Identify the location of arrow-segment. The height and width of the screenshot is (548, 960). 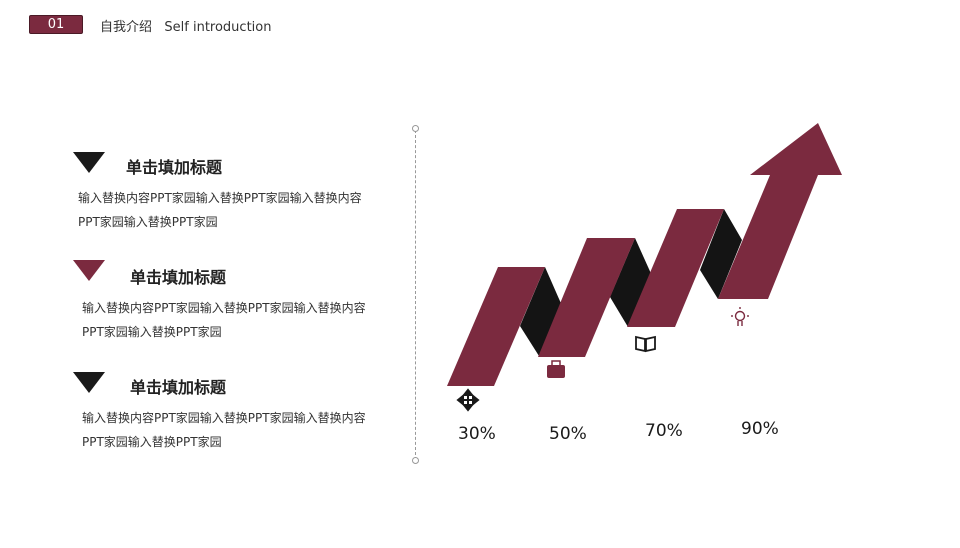
(780, 211).